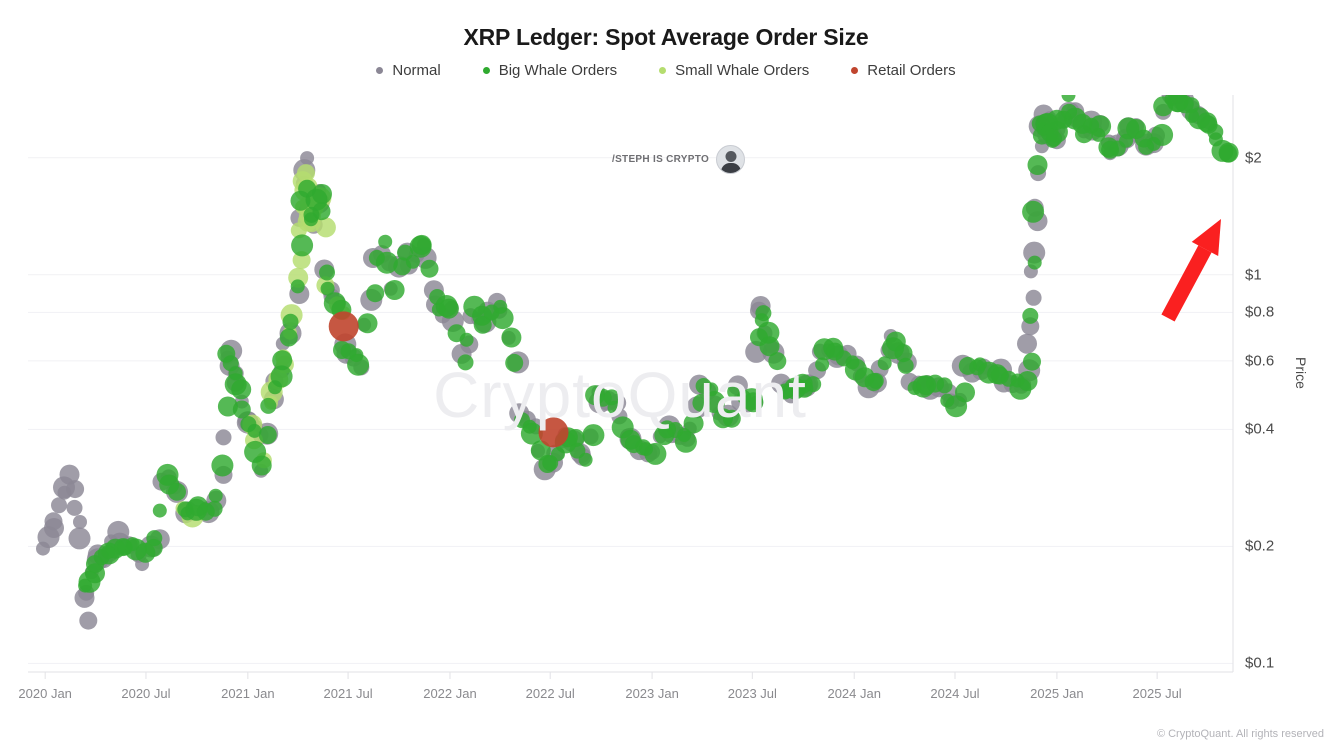 The width and height of the screenshot is (1332, 746). What do you see at coordinates (1206, 238) in the screenshot?
I see `arrow-head` at bounding box center [1206, 238].